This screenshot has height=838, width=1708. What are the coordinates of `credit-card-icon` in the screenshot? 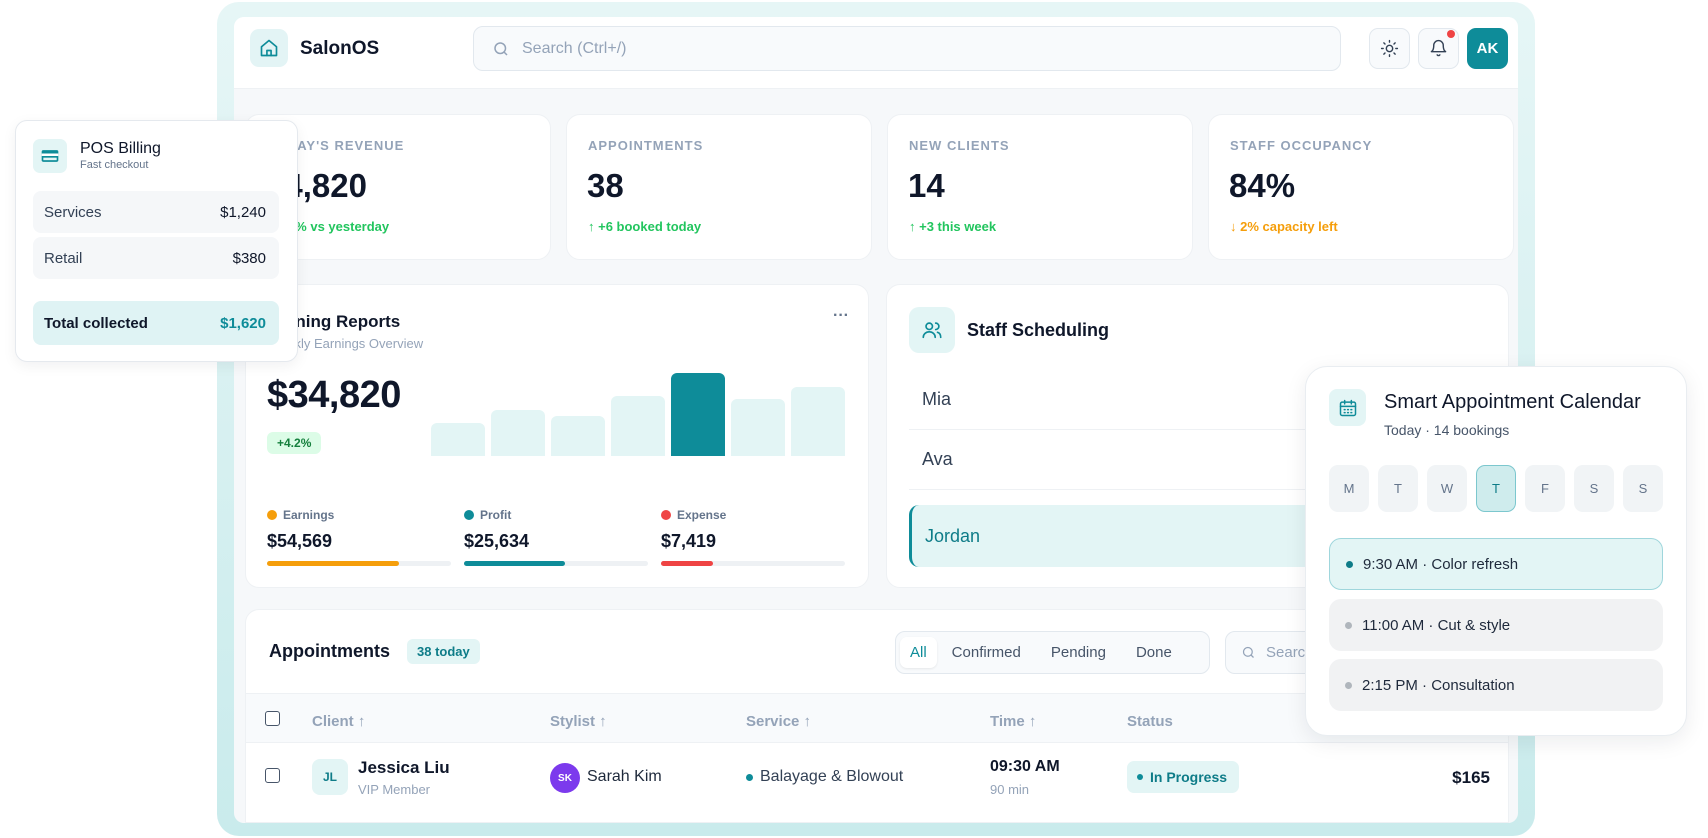 It's located at (50, 156).